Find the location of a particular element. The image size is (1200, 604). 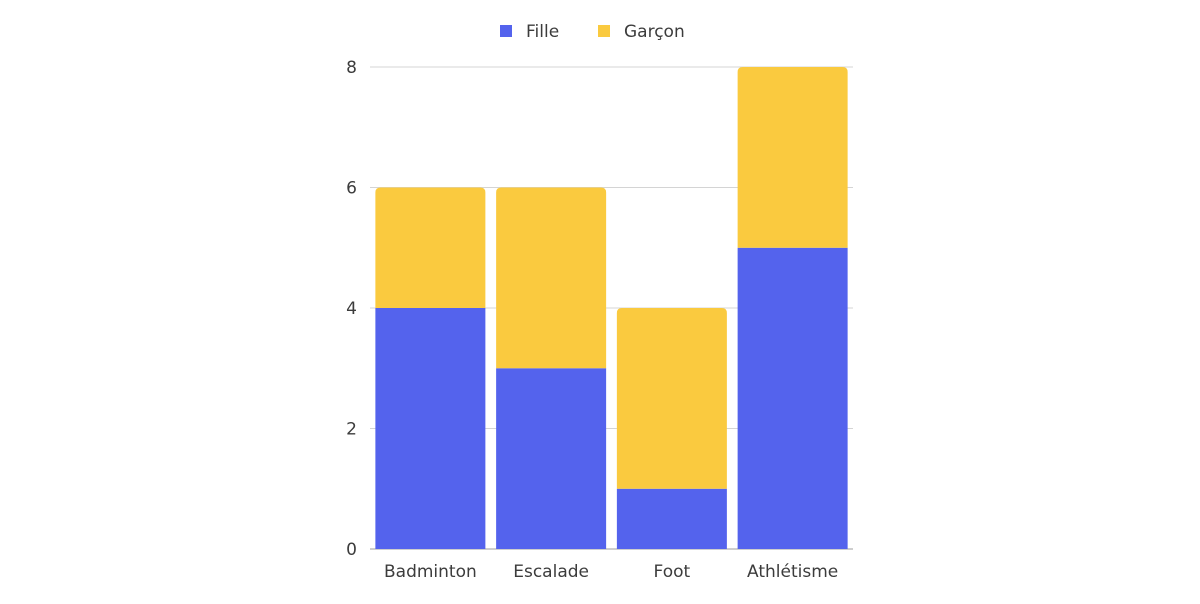

legend-swatch-fille is located at coordinates (506, 31).